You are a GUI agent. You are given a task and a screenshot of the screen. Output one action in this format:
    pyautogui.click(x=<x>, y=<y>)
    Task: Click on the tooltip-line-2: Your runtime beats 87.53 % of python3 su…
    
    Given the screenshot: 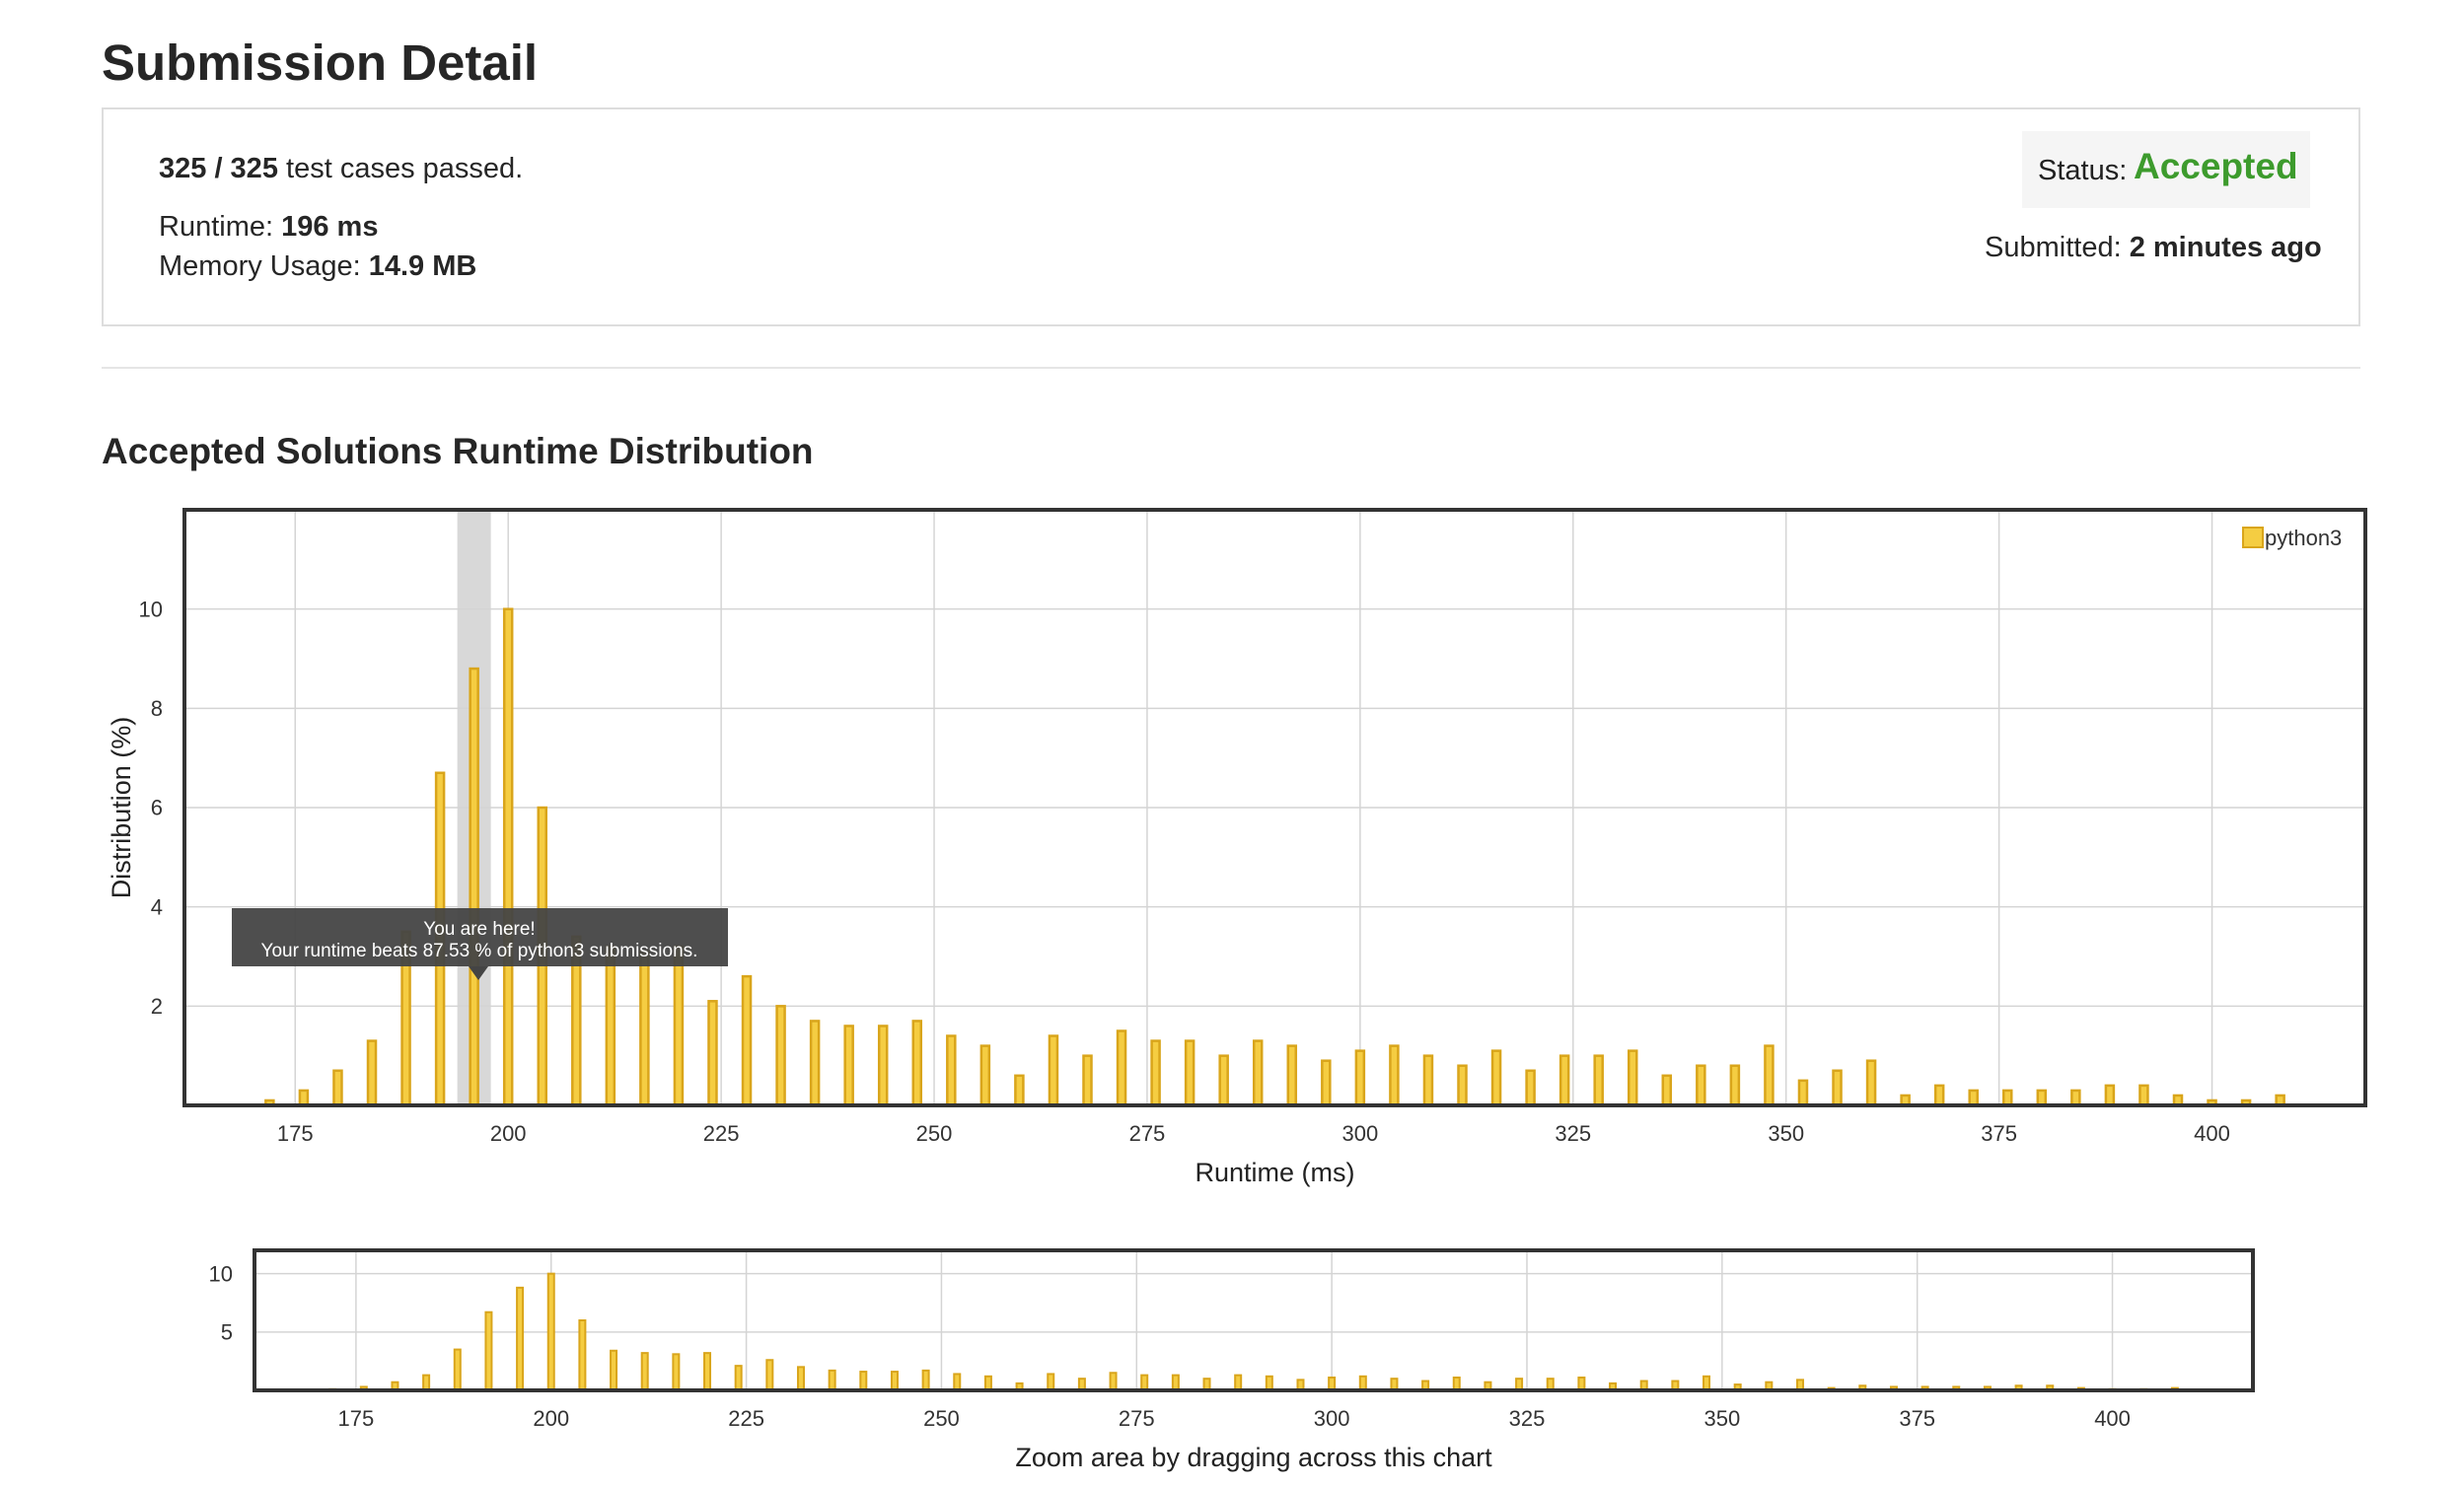 What is the action you would take?
    pyautogui.click(x=479, y=951)
    